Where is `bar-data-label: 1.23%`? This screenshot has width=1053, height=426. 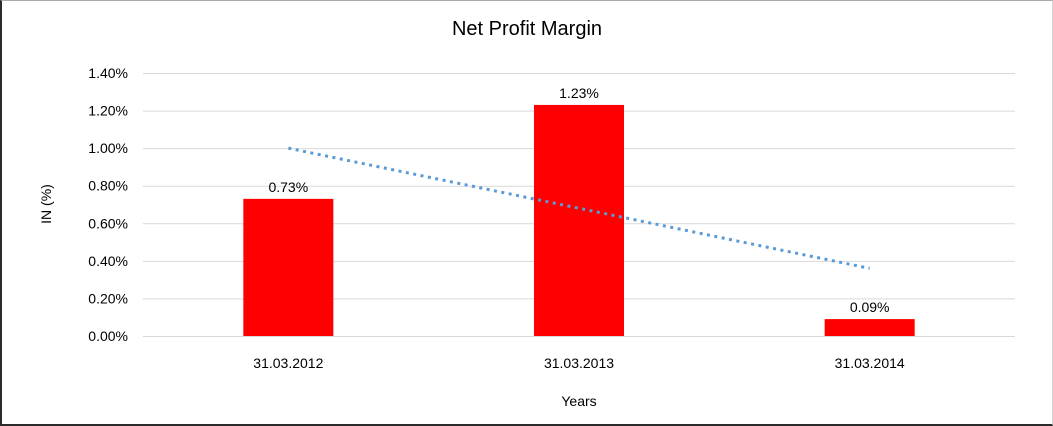
bar-data-label: 1.23% is located at coordinates (579, 93).